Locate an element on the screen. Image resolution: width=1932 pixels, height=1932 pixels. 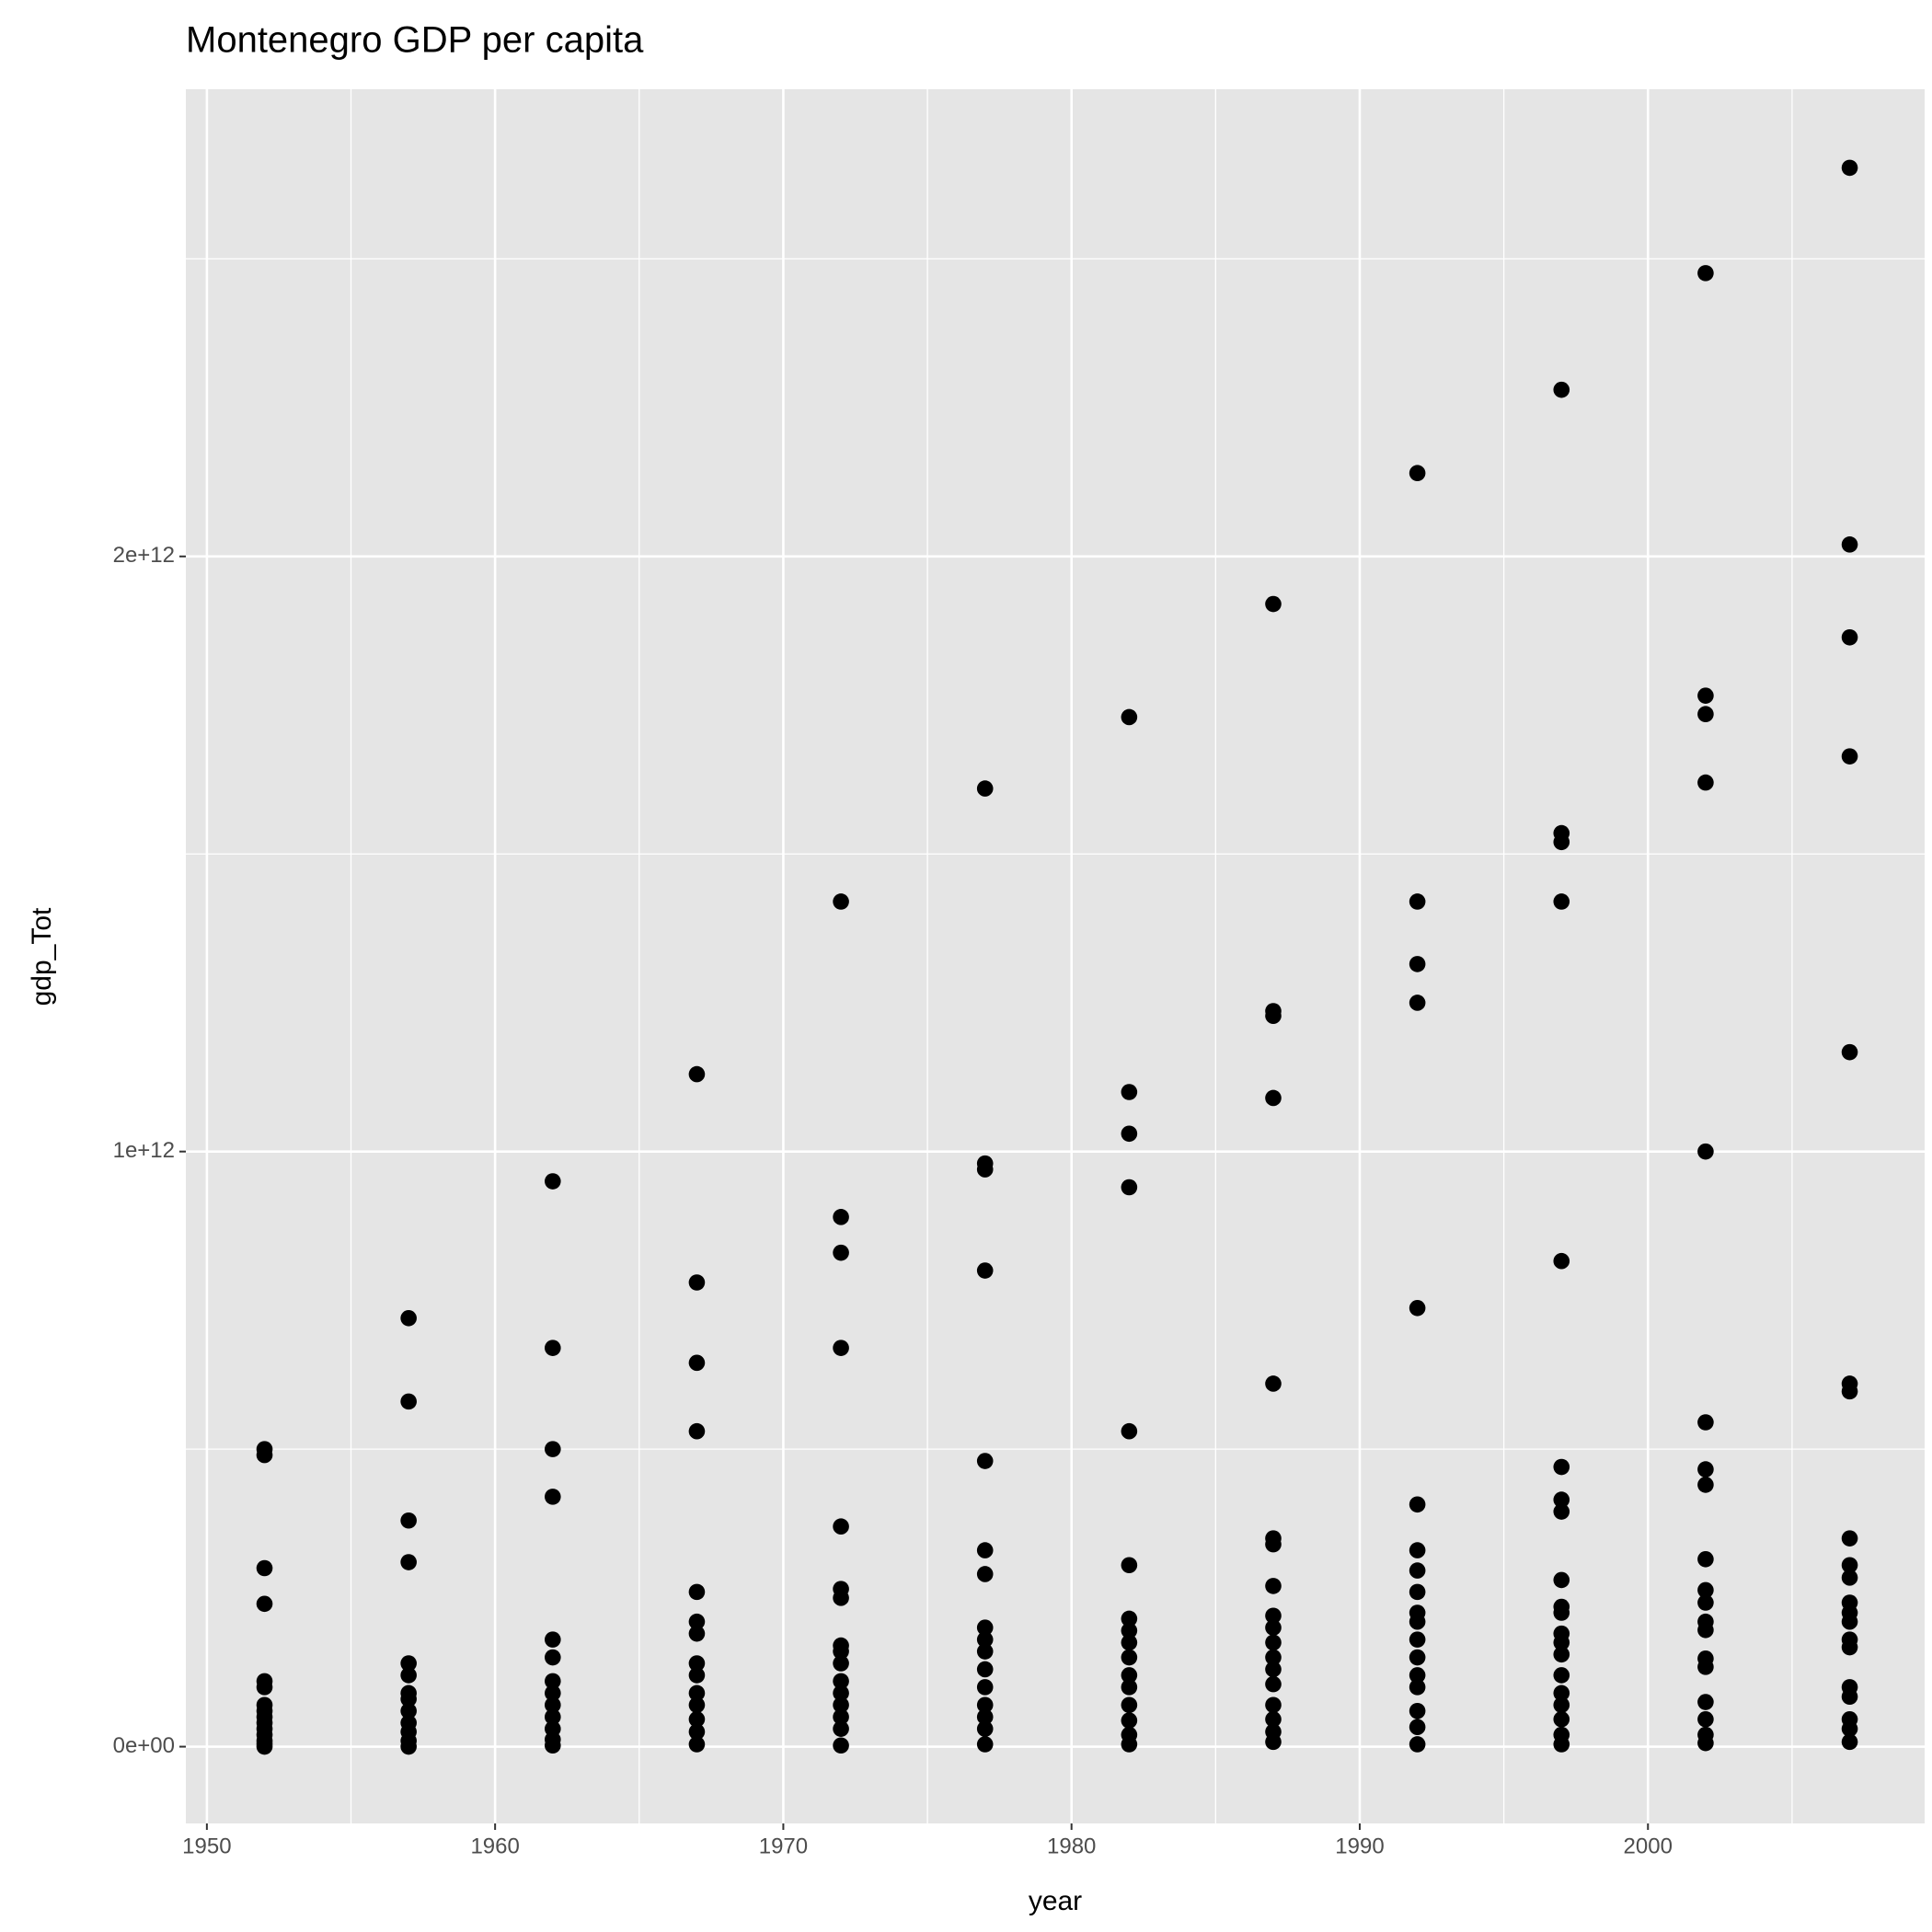
y-tick-label: 0e+00 is located at coordinates (144, 1745).